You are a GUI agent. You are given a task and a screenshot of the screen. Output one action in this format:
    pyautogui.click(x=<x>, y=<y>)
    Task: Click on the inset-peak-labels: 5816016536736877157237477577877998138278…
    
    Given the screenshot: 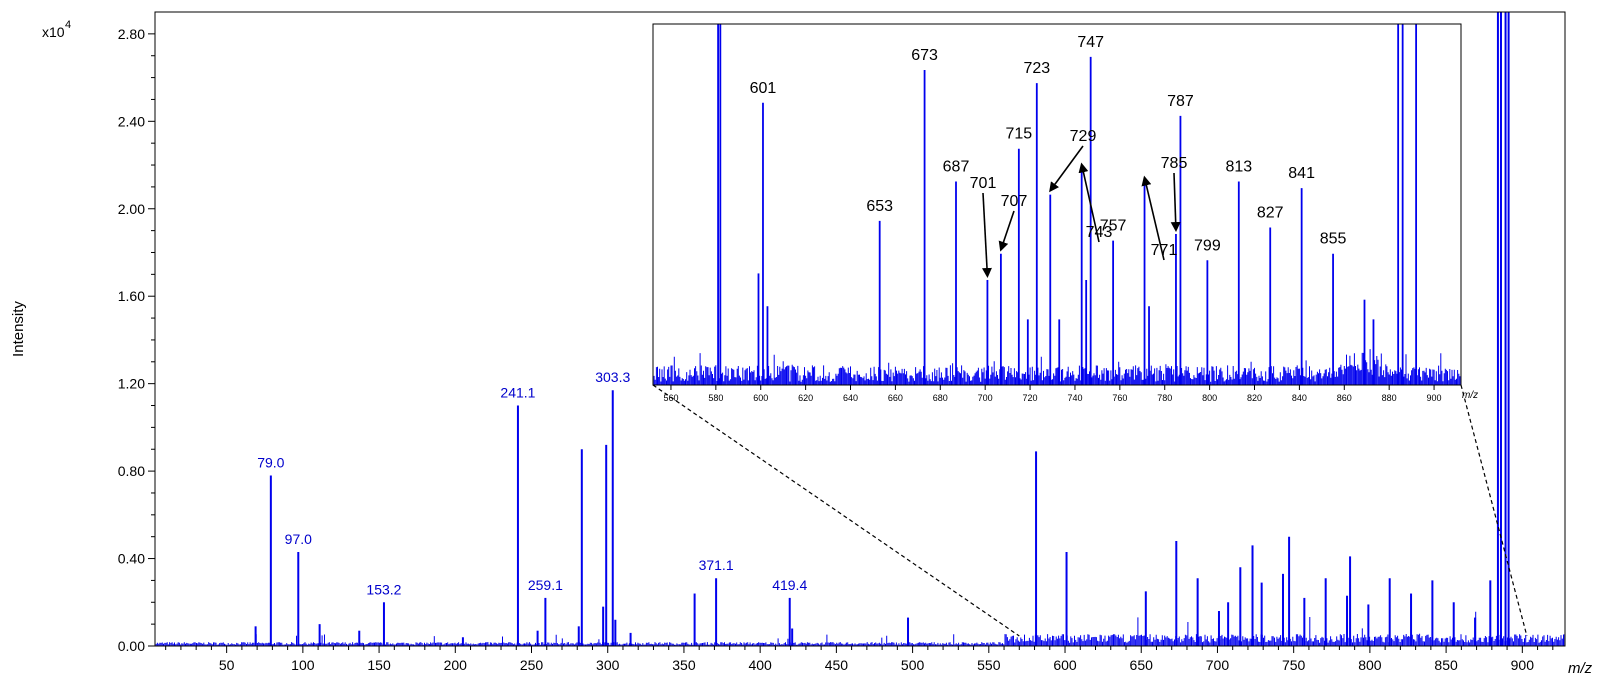 What is the action you would take?
    pyautogui.click(x=1048, y=144)
    